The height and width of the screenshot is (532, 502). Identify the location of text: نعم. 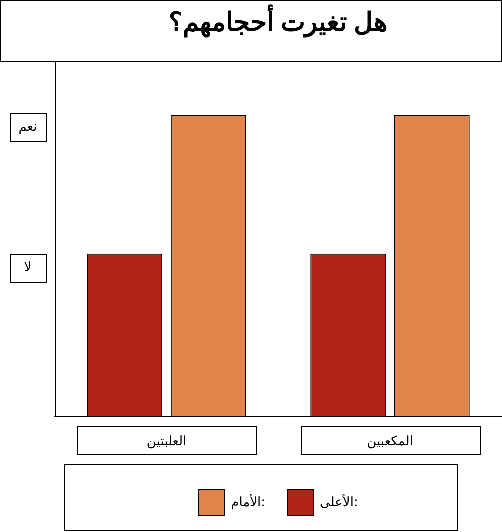
(28, 127).